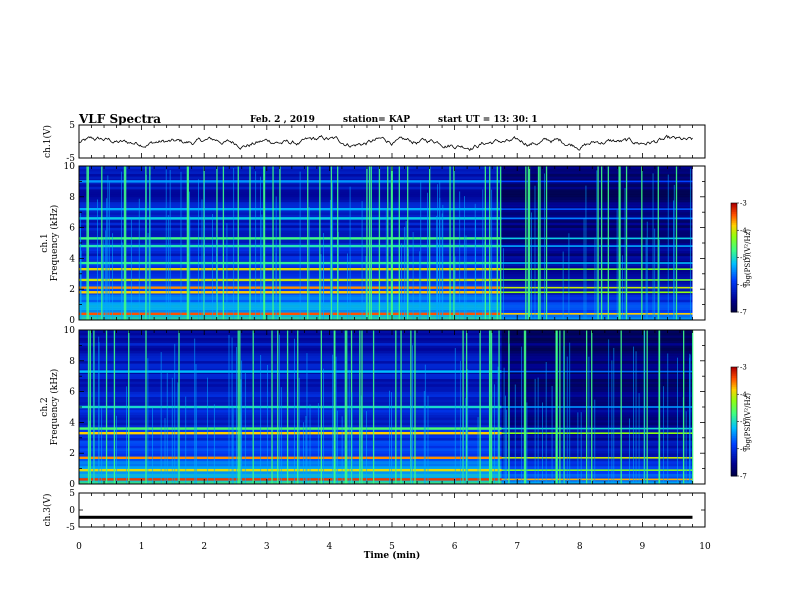 This screenshot has width=792, height=612. What do you see at coordinates (267, 547) in the screenshot?
I see `x-tick-label: 3` at bounding box center [267, 547].